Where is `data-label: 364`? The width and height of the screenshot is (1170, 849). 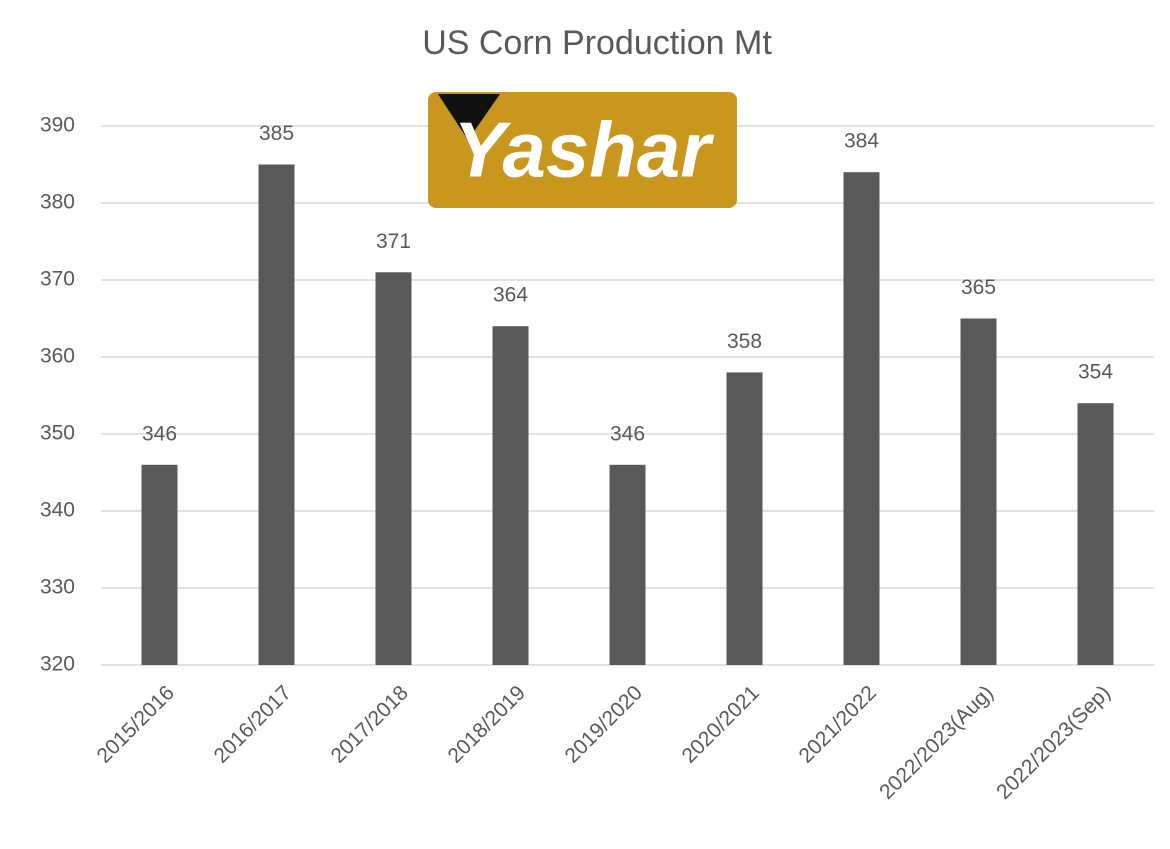
data-label: 364 is located at coordinates (510, 295).